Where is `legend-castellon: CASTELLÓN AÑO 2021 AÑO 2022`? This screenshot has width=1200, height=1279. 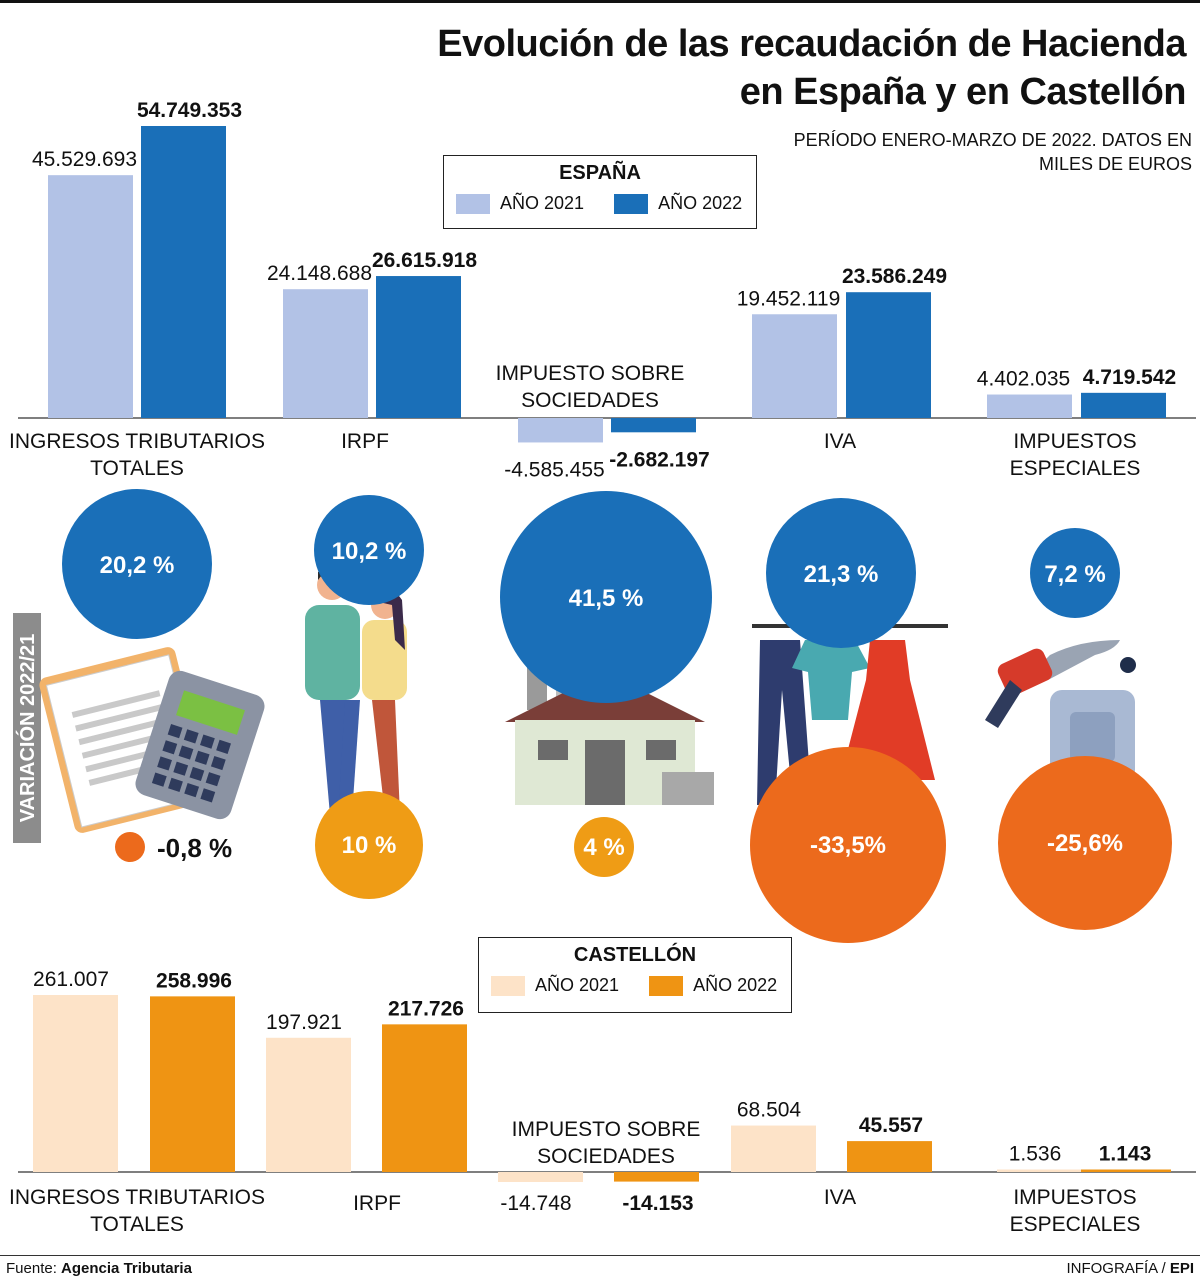 legend-castellon: CASTELLÓN AÑO 2021 AÑO 2022 is located at coordinates (635, 975).